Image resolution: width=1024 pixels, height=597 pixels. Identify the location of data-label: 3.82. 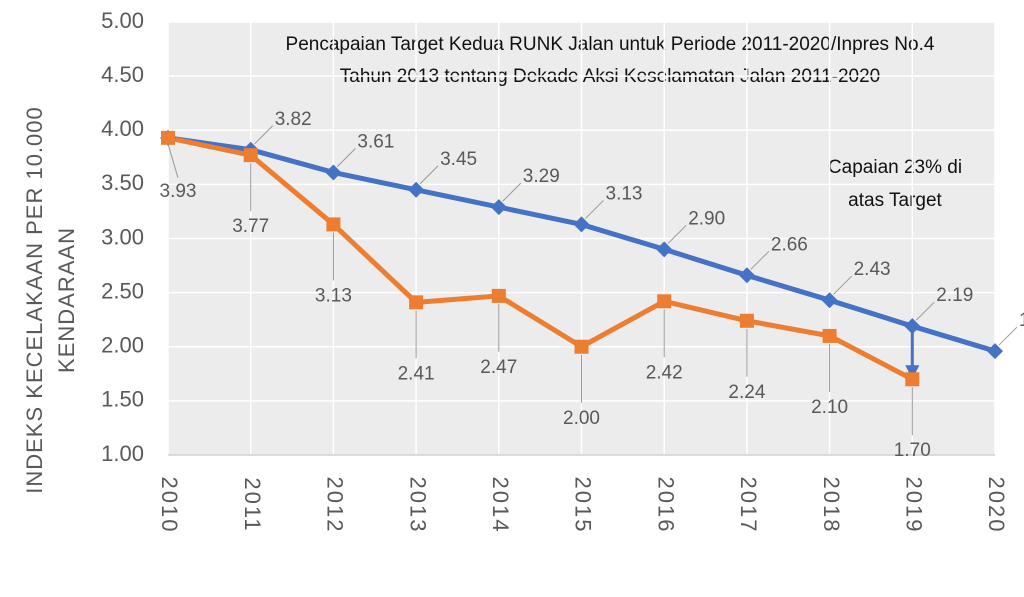
(293, 119).